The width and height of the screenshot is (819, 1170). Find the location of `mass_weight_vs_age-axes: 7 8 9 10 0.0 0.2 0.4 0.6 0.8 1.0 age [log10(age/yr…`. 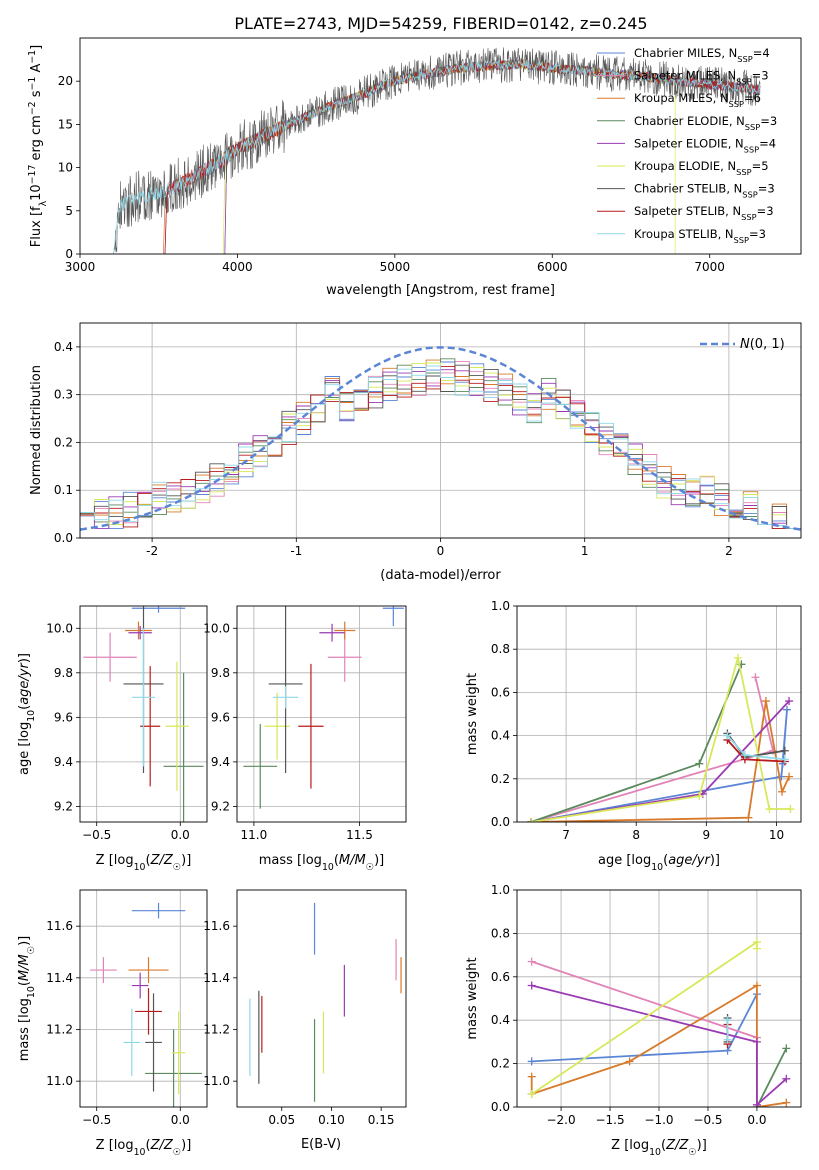

mass_weight_vs_age-axes: 7 8 9 10 0.0 0.2 0.4 0.6 0.8 1.0 age [log10(age/yr… is located at coordinates (633, 736).